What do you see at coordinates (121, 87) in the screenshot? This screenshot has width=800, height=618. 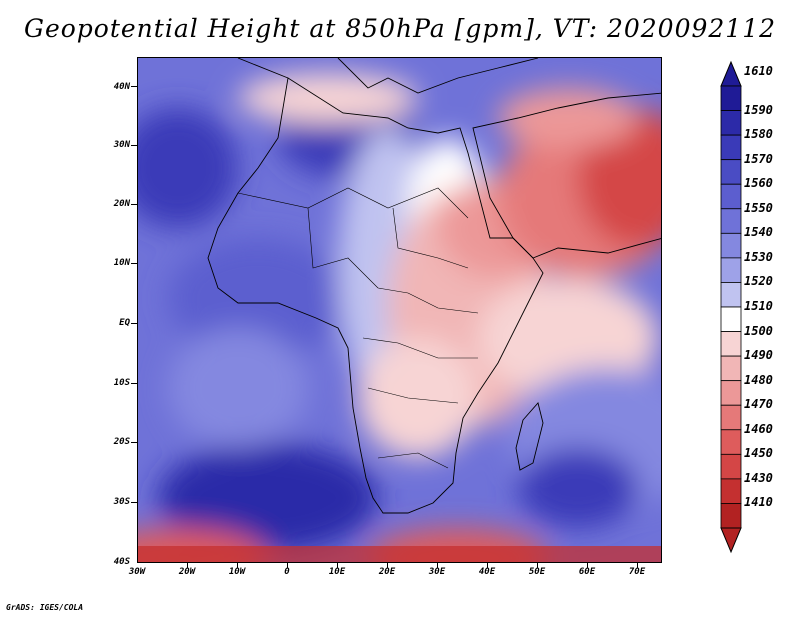 I see `lat-tick-40n: 40N` at bounding box center [121, 87].